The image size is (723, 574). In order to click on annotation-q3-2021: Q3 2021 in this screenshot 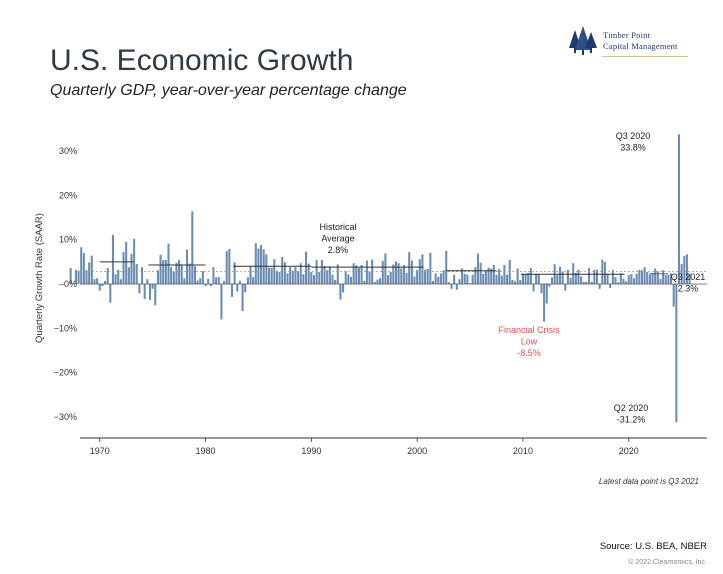, I will do `click(688, 277)`.